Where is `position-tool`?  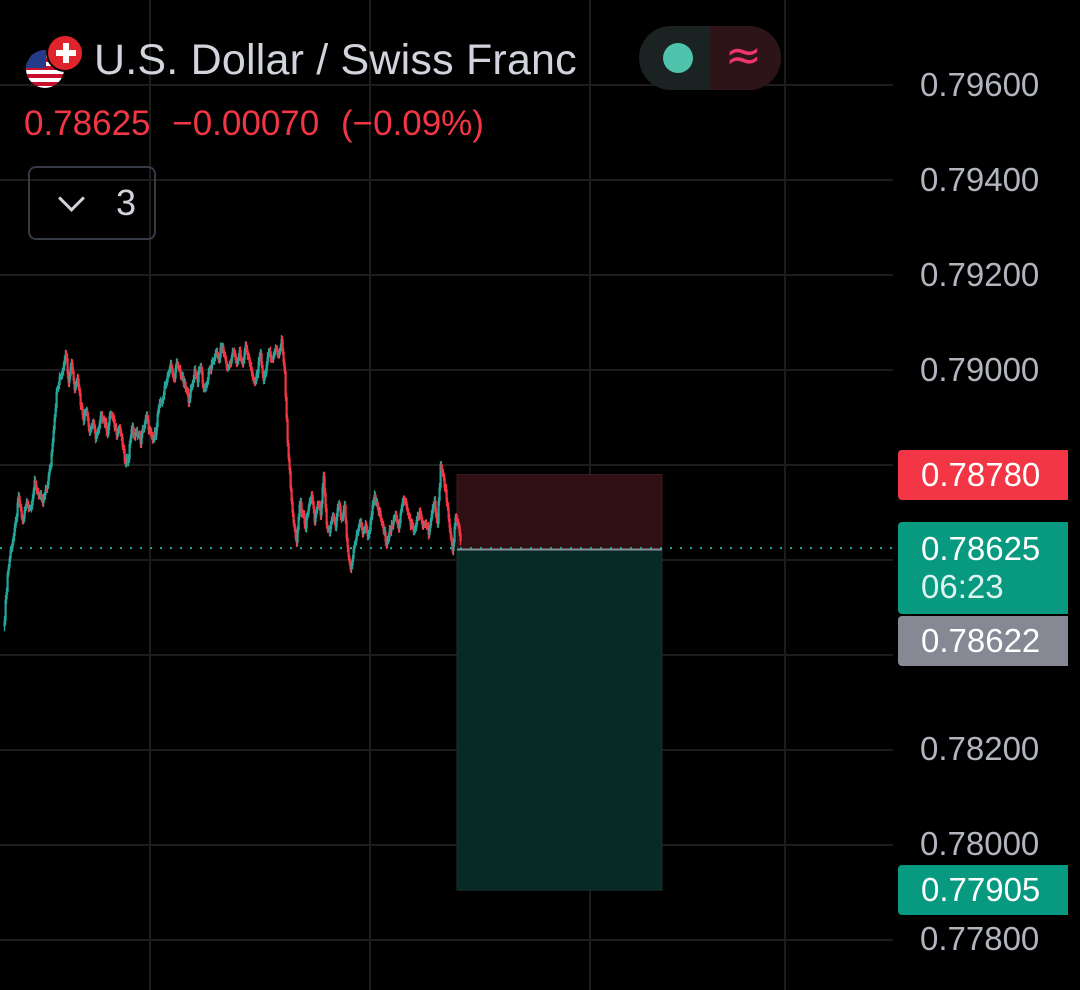 position-tool is located at coordinates (559, 682).